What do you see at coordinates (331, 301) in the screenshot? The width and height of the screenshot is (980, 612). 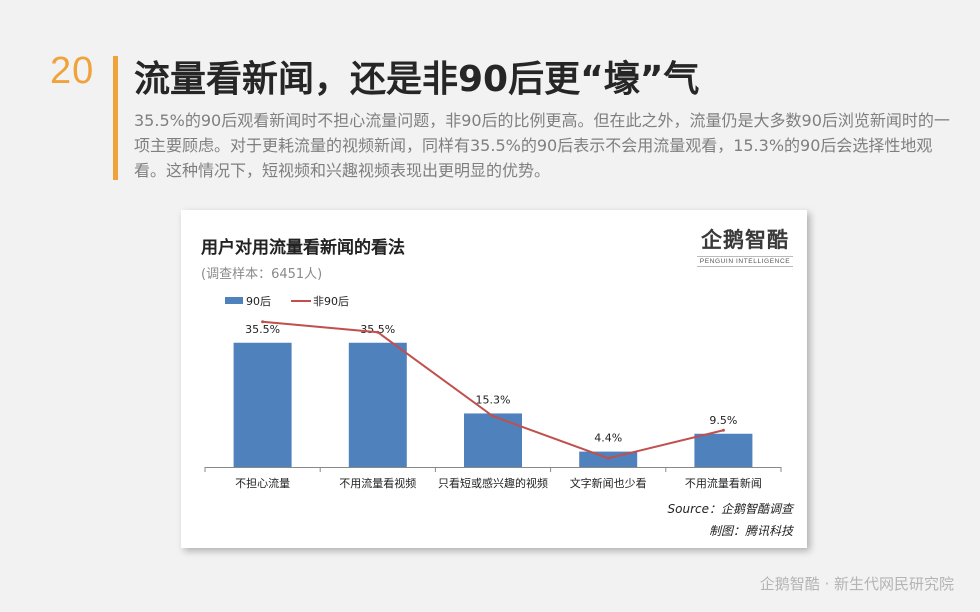 I see `legend-label-line: 非90后` at bounding box center [331, 301].